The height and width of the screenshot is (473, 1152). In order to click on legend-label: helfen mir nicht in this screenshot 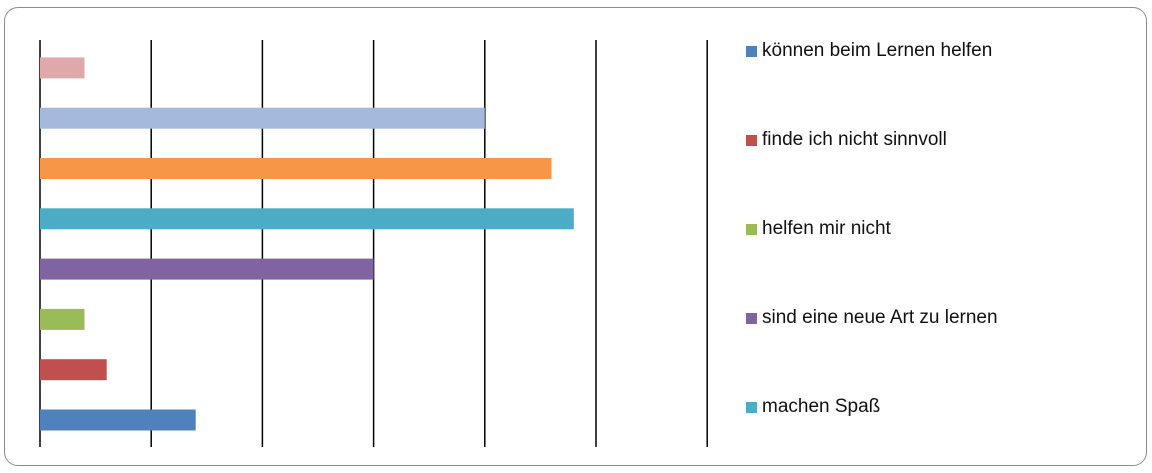, I will do `click(826, 228)`.